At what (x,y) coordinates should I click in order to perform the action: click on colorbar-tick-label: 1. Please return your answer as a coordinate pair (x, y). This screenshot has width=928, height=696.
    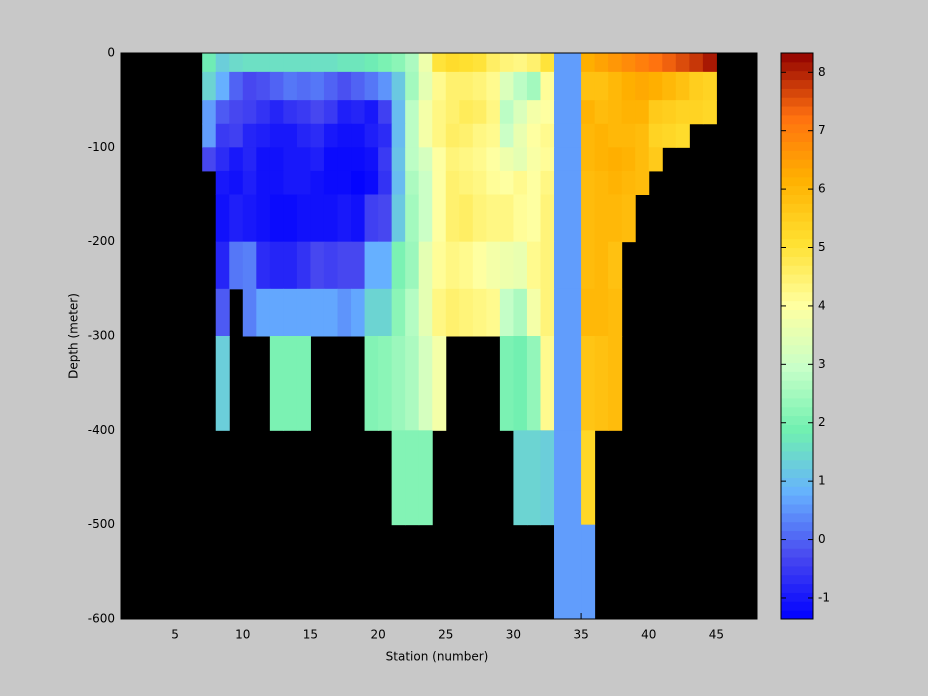
    Looking at the image, I should click on (822, 481).